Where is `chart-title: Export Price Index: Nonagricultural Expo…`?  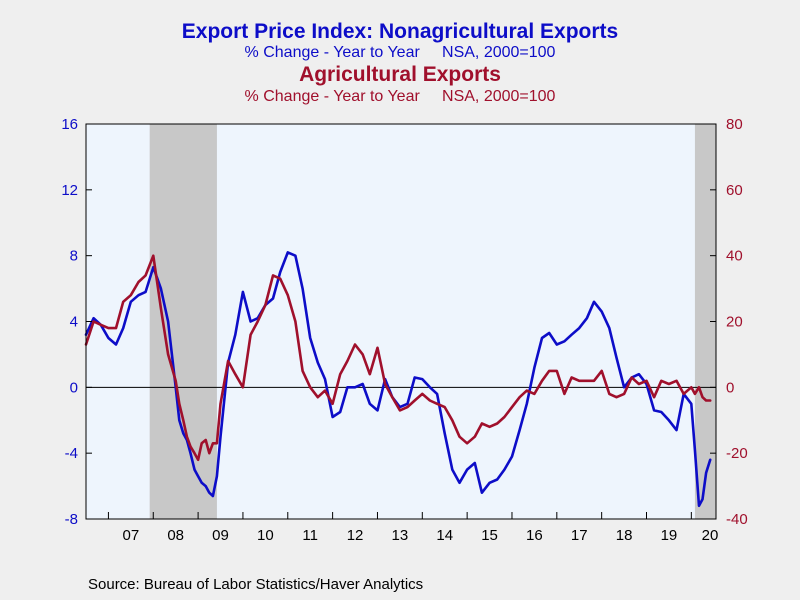 chart-title: Export Price Index: Nonagricultural Expo… is located at coordinates (400, 31).